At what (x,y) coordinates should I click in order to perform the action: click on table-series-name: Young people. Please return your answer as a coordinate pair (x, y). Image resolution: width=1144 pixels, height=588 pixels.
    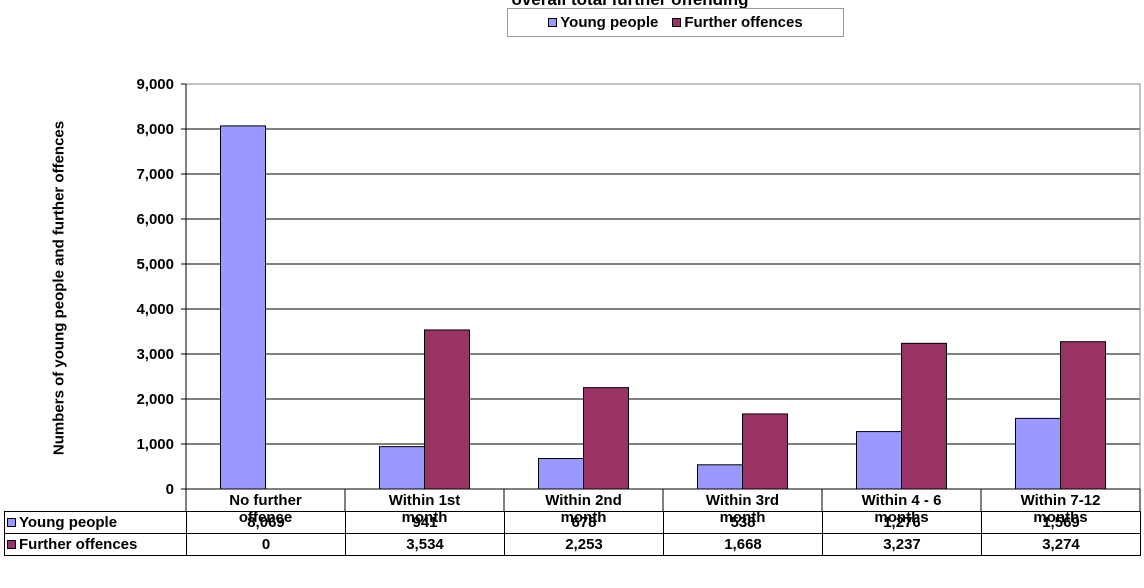
    Looking at the image, I should click on (68, 522).